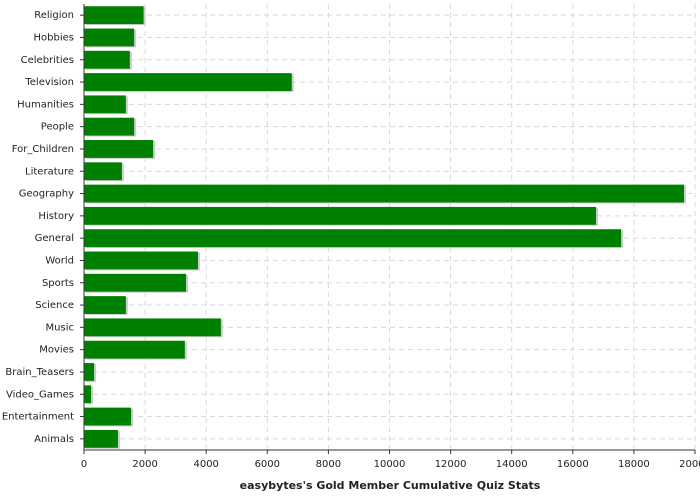 This screenshot has width=700, height=500. Describe the element at coordinates (49, 171) in the screenshot. I see `y-tick-label: Literature` at that location.